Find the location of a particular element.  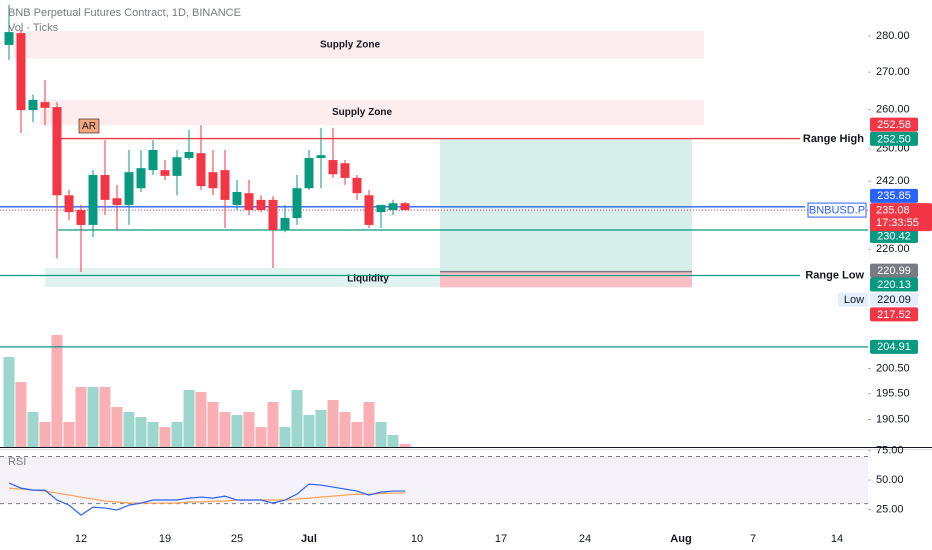

y-tick-label: 270.00 is located at coordinates (893, 72).